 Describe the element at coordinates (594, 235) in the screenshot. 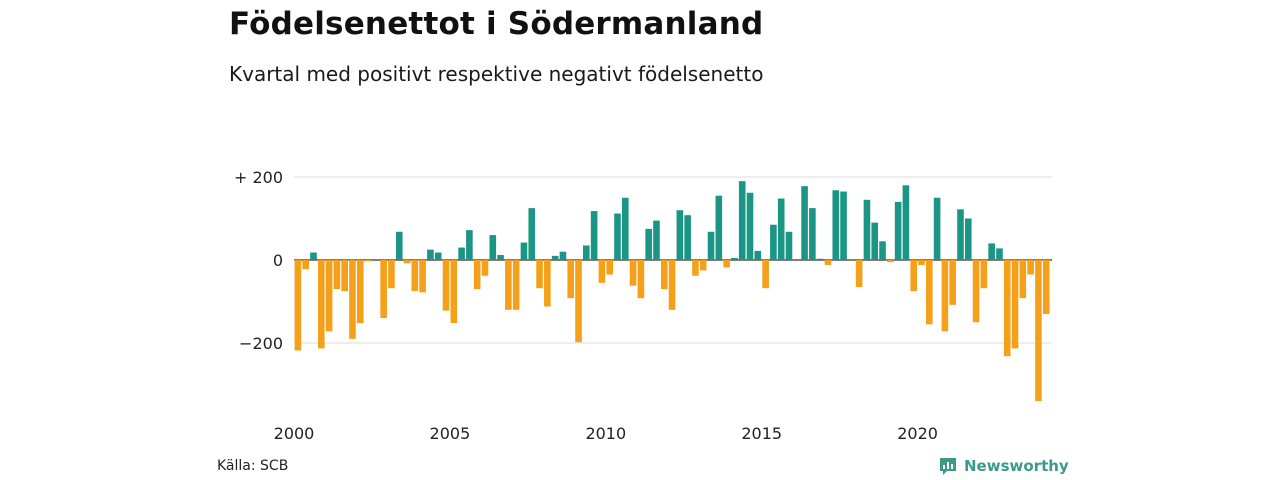

I see `bar-q38` at that location.